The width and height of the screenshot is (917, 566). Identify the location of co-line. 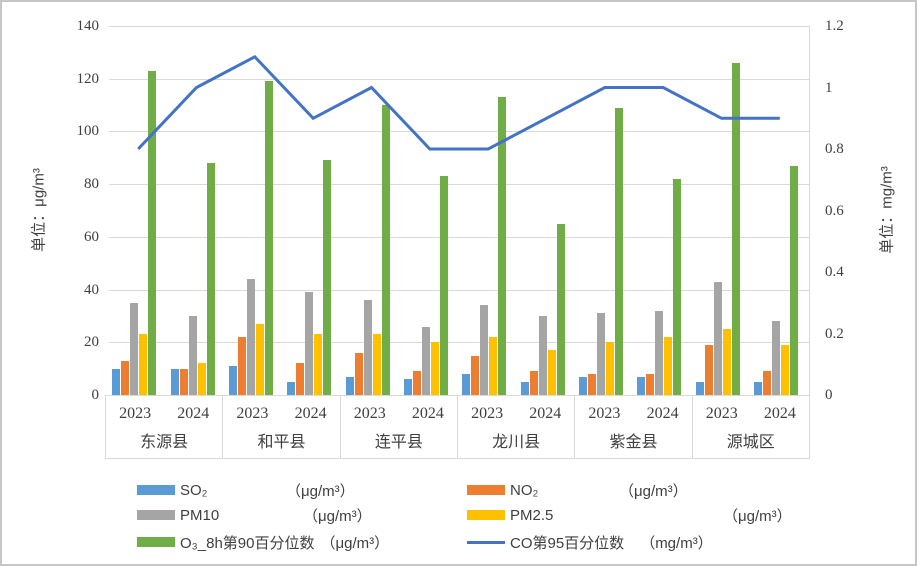
(458, 102).